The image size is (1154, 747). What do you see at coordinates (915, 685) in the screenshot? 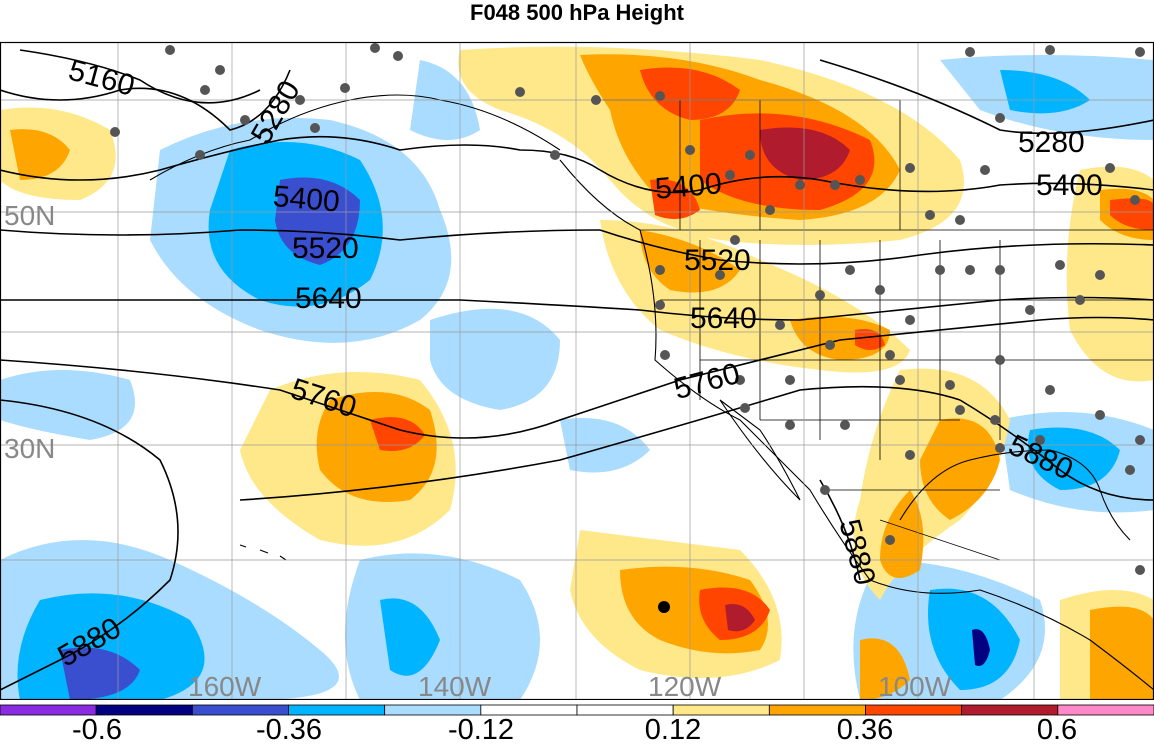
I see `lon-label-100w: 100W` at bounding box center [915, 685].